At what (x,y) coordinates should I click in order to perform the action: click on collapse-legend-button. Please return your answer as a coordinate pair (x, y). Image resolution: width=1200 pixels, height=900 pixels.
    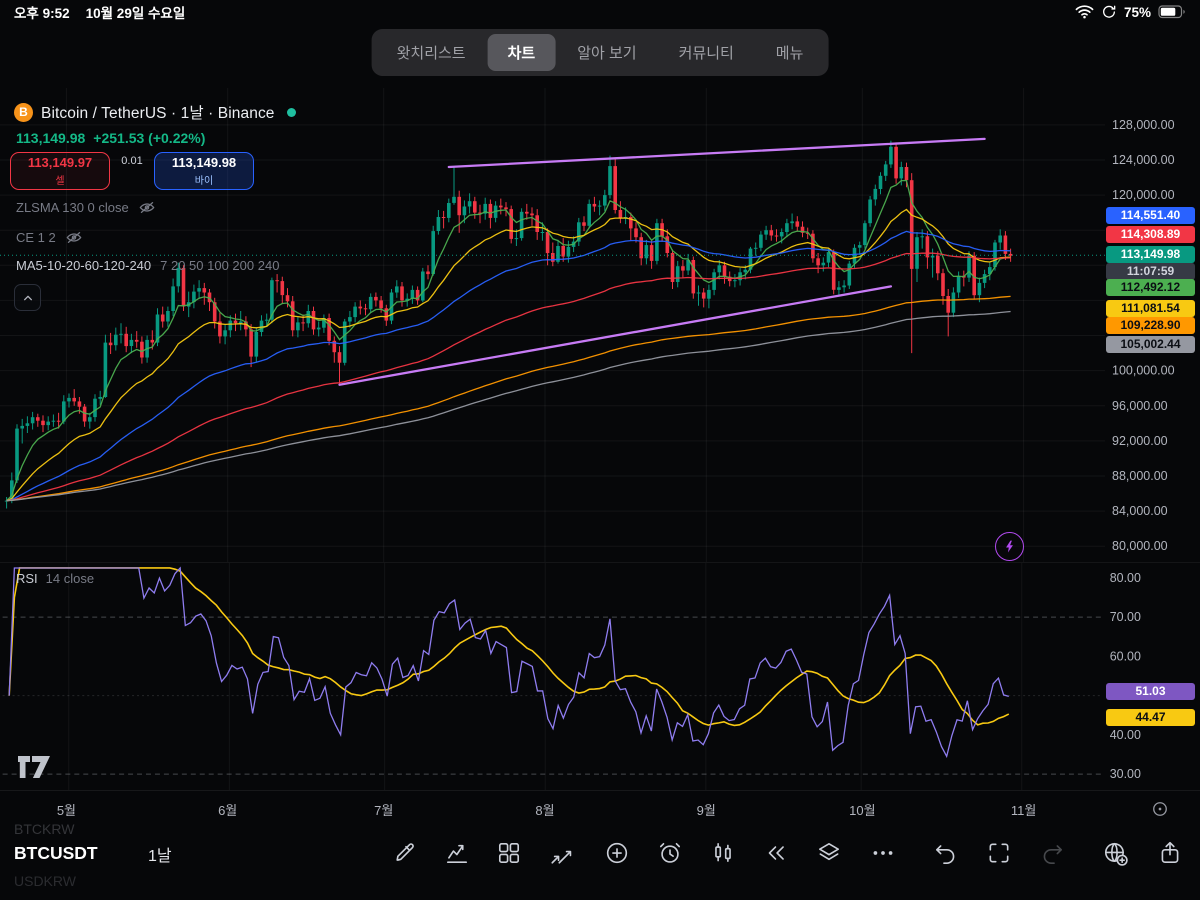
    Looking at the image, I should click on (27, 297).